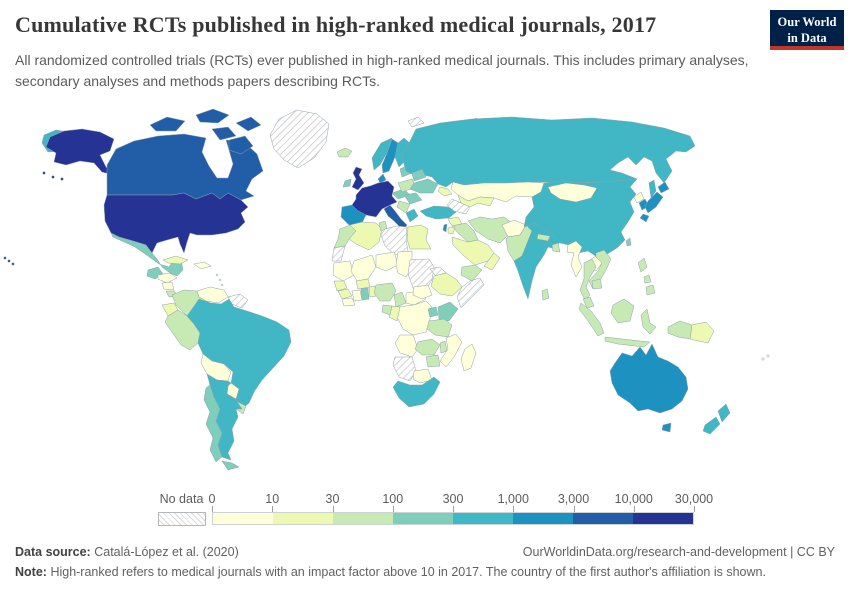  What do you see at coordinates (622, 311) in the screenshot?
I see `country-indonesia-borneo` at bounding box center [622, 311].